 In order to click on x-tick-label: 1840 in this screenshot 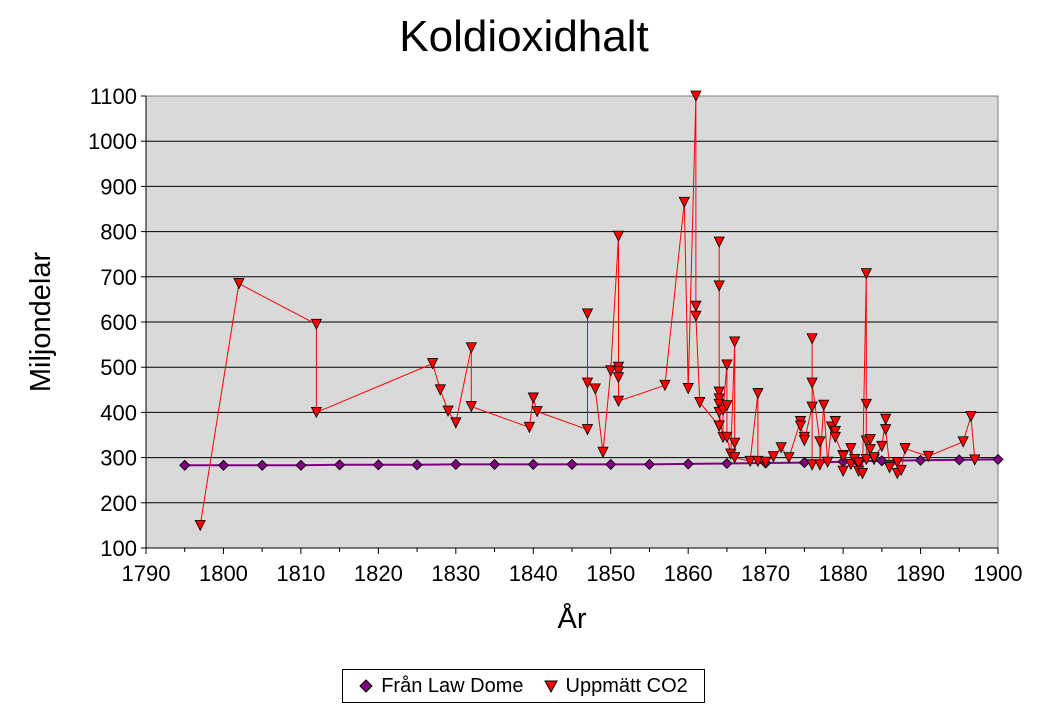, I will do `click(533, 573)`.